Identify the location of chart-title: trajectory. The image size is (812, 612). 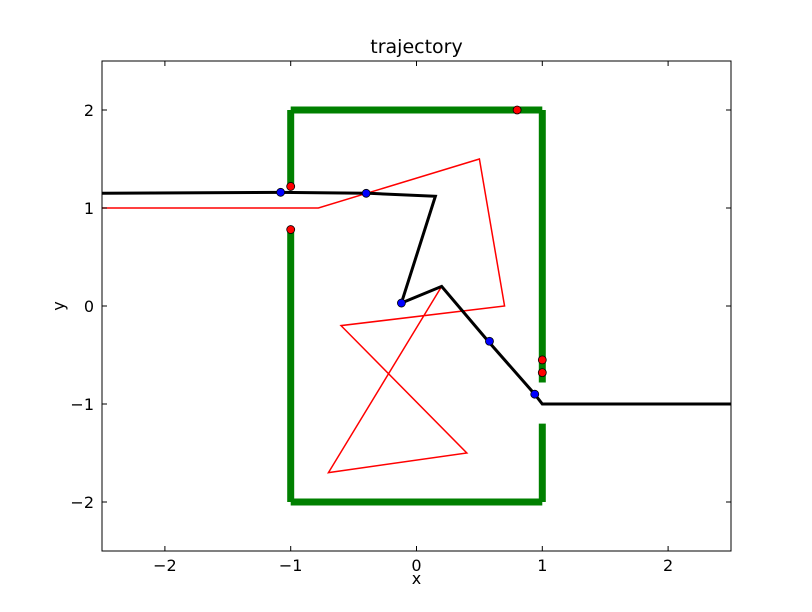
(416, 47).